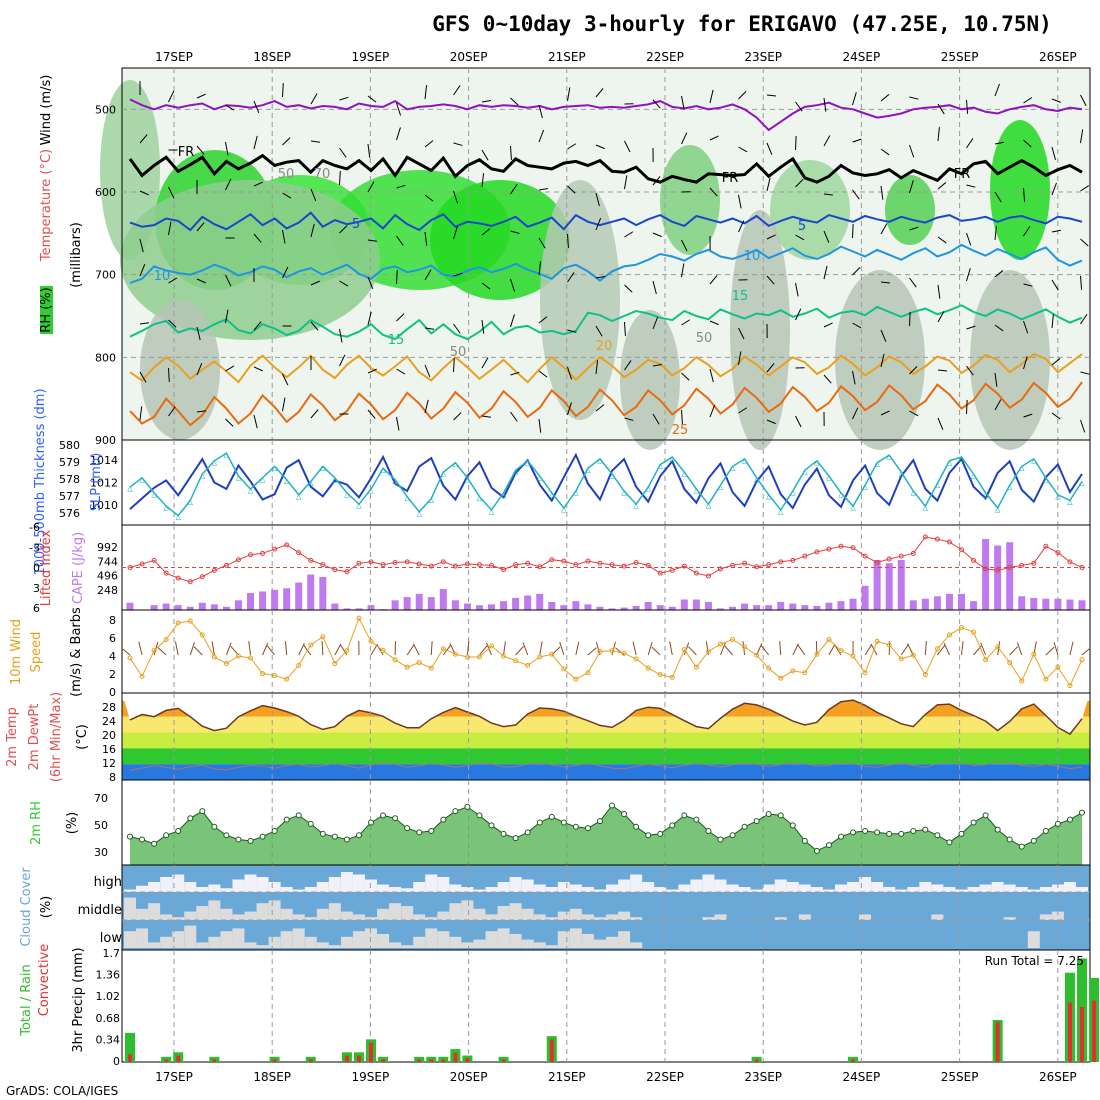 The width and height of the screenshot is (1100, 1100). What do you see at coordinates (606, 1006) in the screenshot?
I see `panel-frame` at bounding box center [606, 1006].